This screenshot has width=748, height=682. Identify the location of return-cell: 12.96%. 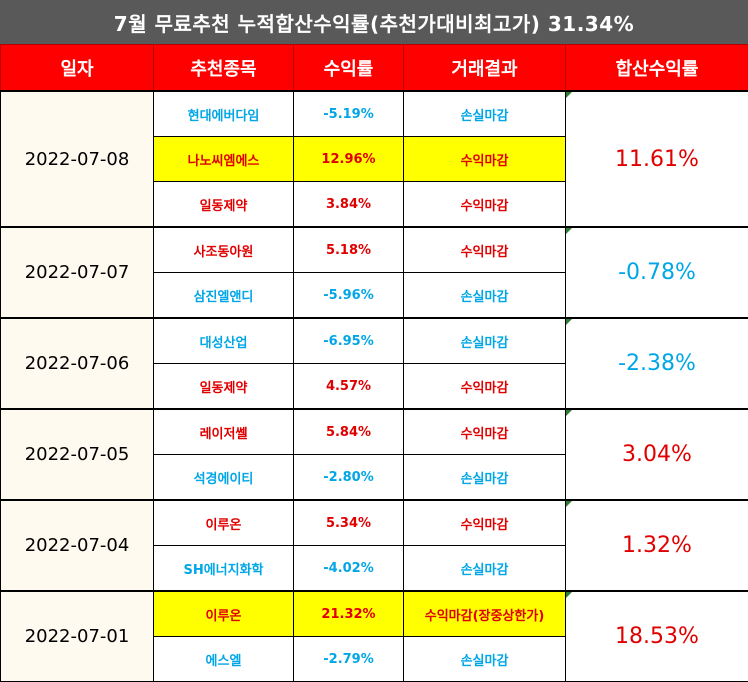
(349, 159).